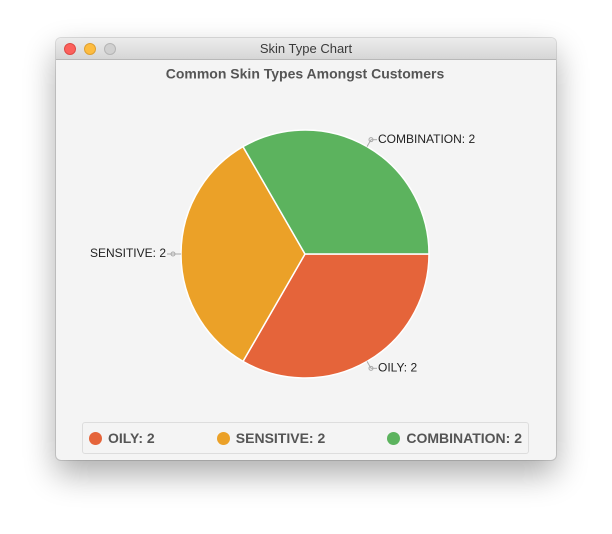 The width and height of the screenshot is (612, 534). I want to click on legend-item: COMBINATION: 2, so click(454, 438).